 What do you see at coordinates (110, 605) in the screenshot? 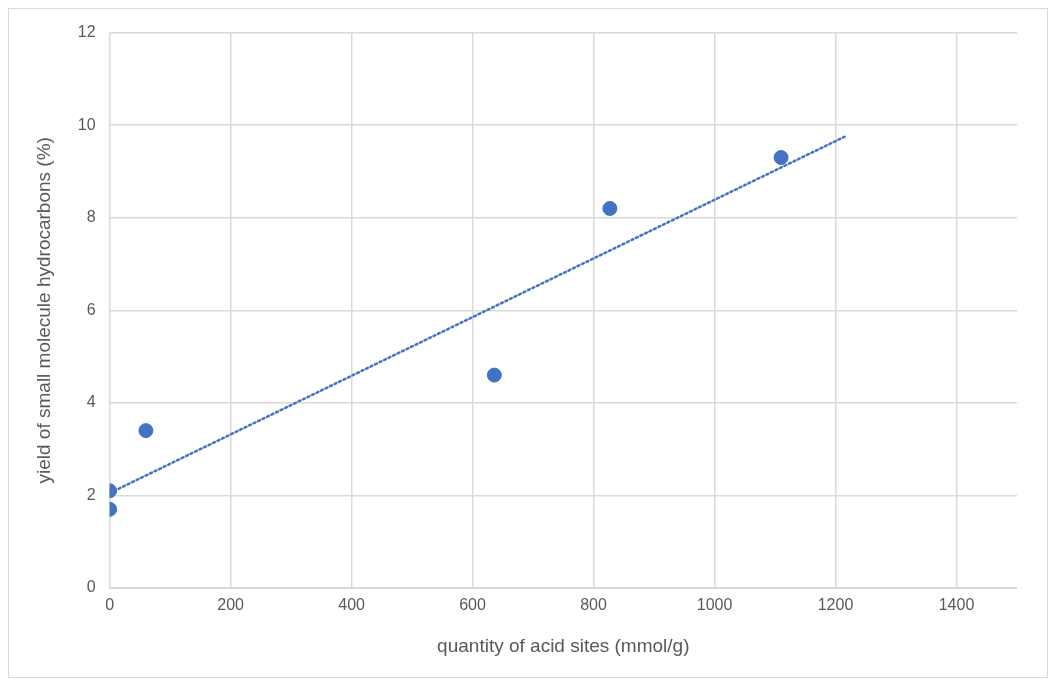
I see `x-tick-label: 0` at bounding box center [110, 605].